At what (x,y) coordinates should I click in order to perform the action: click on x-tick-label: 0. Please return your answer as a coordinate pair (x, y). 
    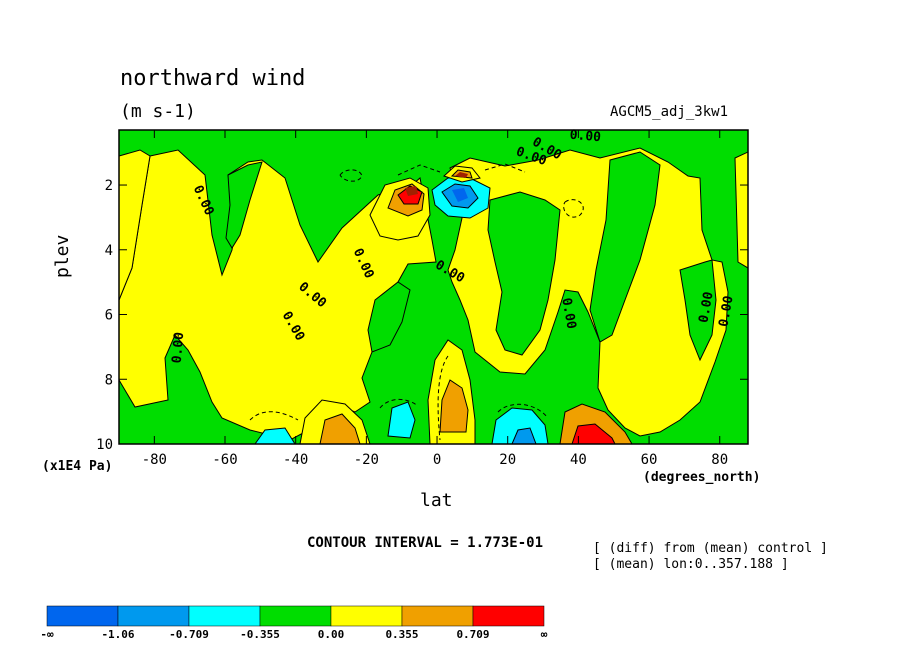
    Looking at the image, I should click on (437, 460).